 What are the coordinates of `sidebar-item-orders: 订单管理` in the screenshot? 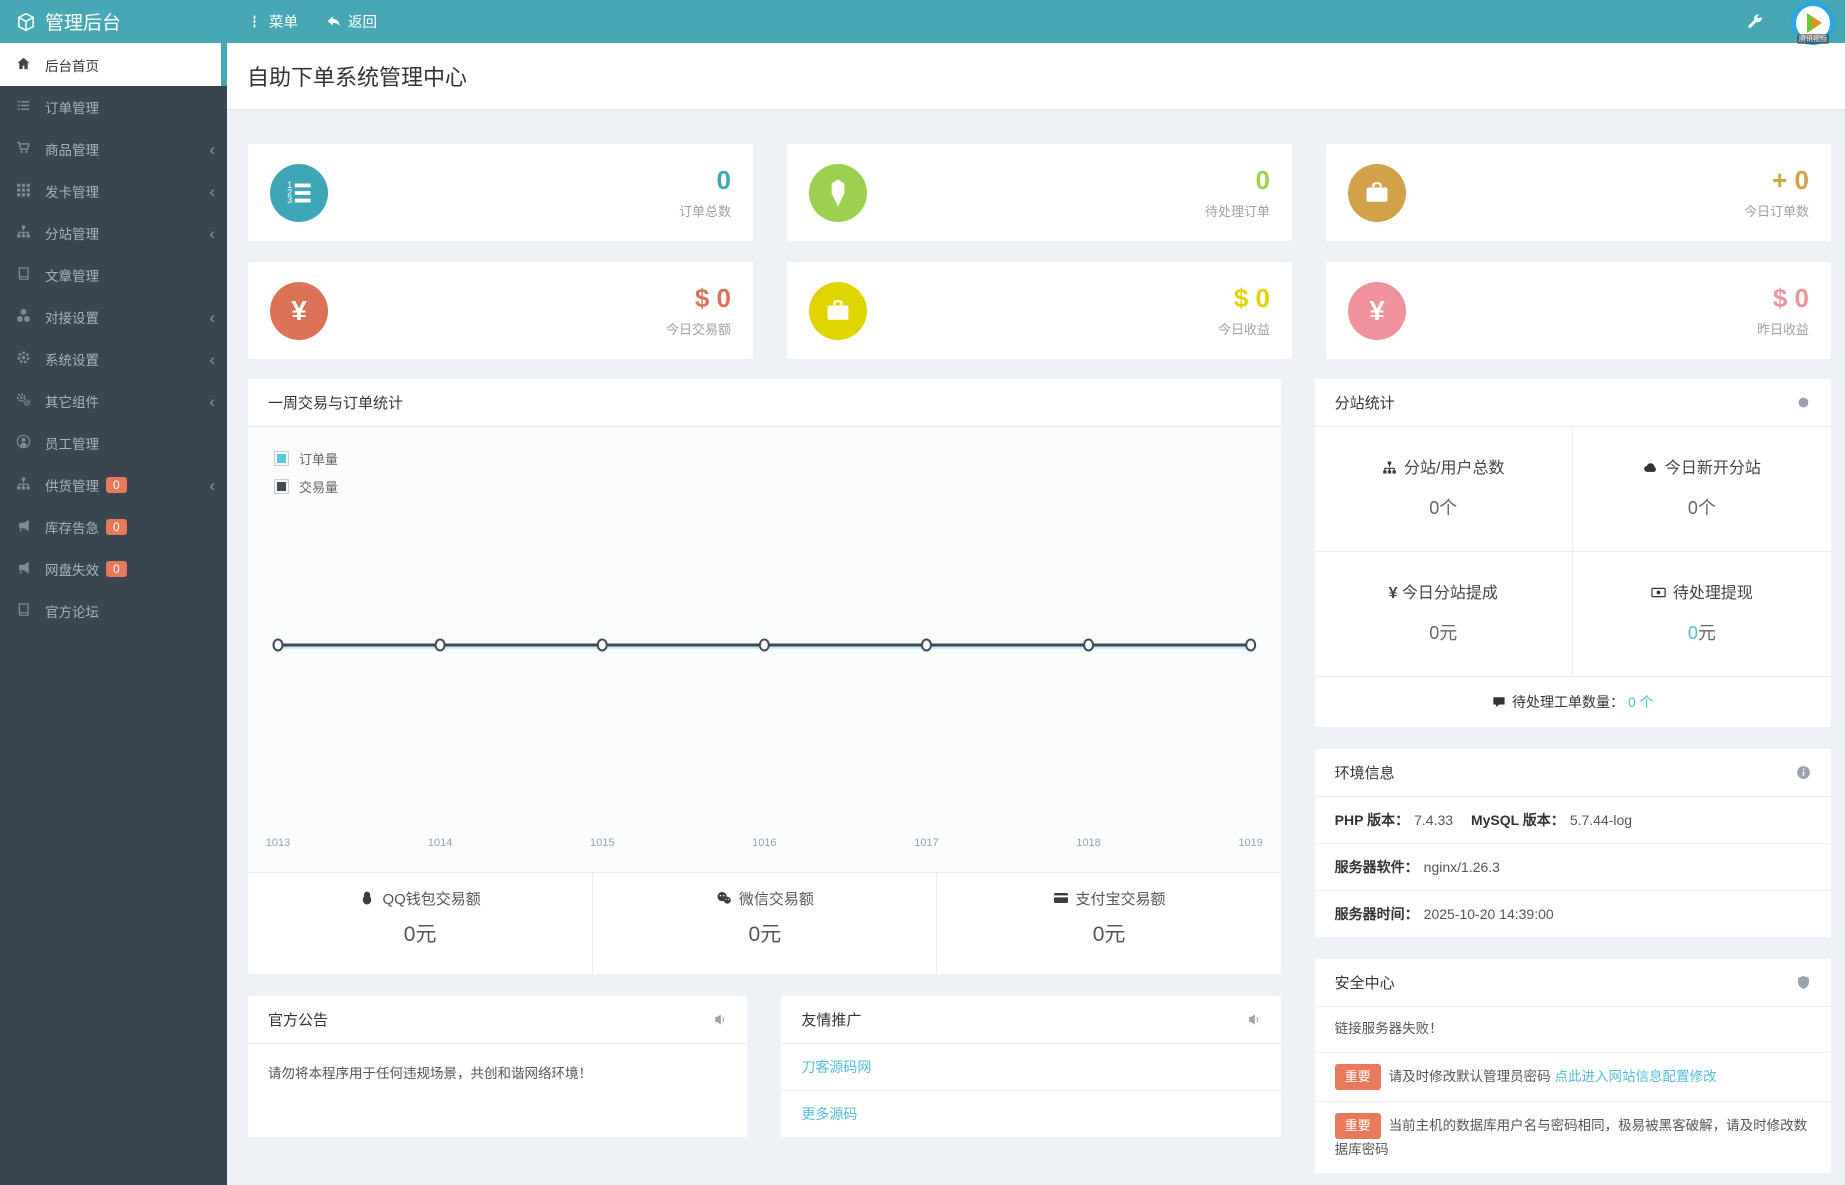 It's located at (113, 107).